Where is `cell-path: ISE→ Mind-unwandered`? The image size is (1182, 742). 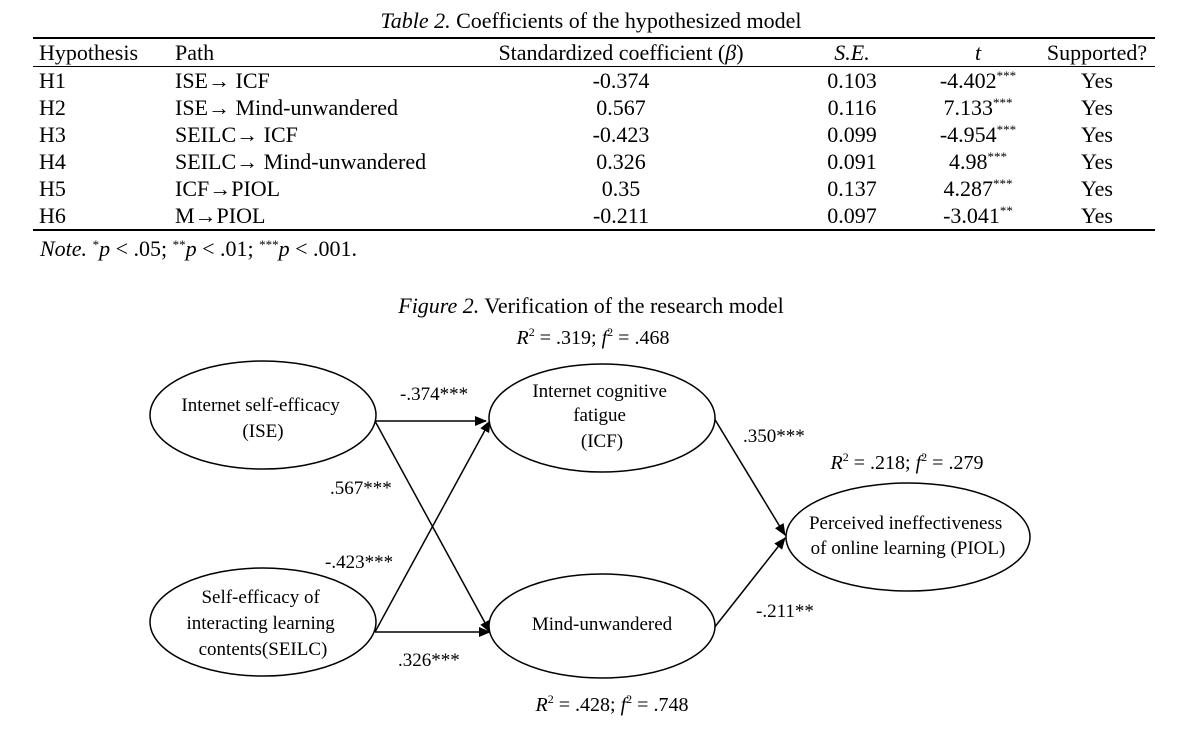 cell-path: ISE→ Mind-unwandered is located at coordinates (287, 107).